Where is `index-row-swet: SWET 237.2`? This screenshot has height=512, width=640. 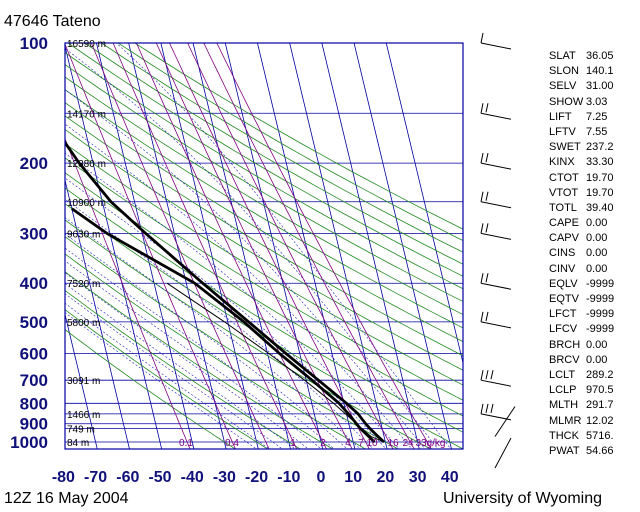 index-row-swet: SWET 237.2 is located at coordinates (581, 147).